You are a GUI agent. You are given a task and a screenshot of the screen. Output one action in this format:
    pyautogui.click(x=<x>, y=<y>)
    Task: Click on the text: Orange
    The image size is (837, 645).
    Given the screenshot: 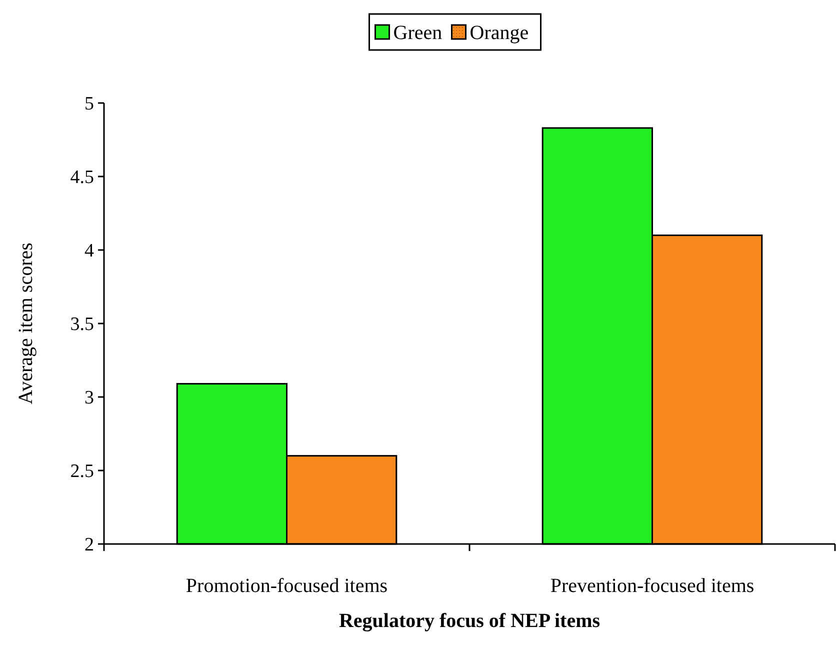 What is the action you would take?
    pyautogui.click(x=499, y=33)
    